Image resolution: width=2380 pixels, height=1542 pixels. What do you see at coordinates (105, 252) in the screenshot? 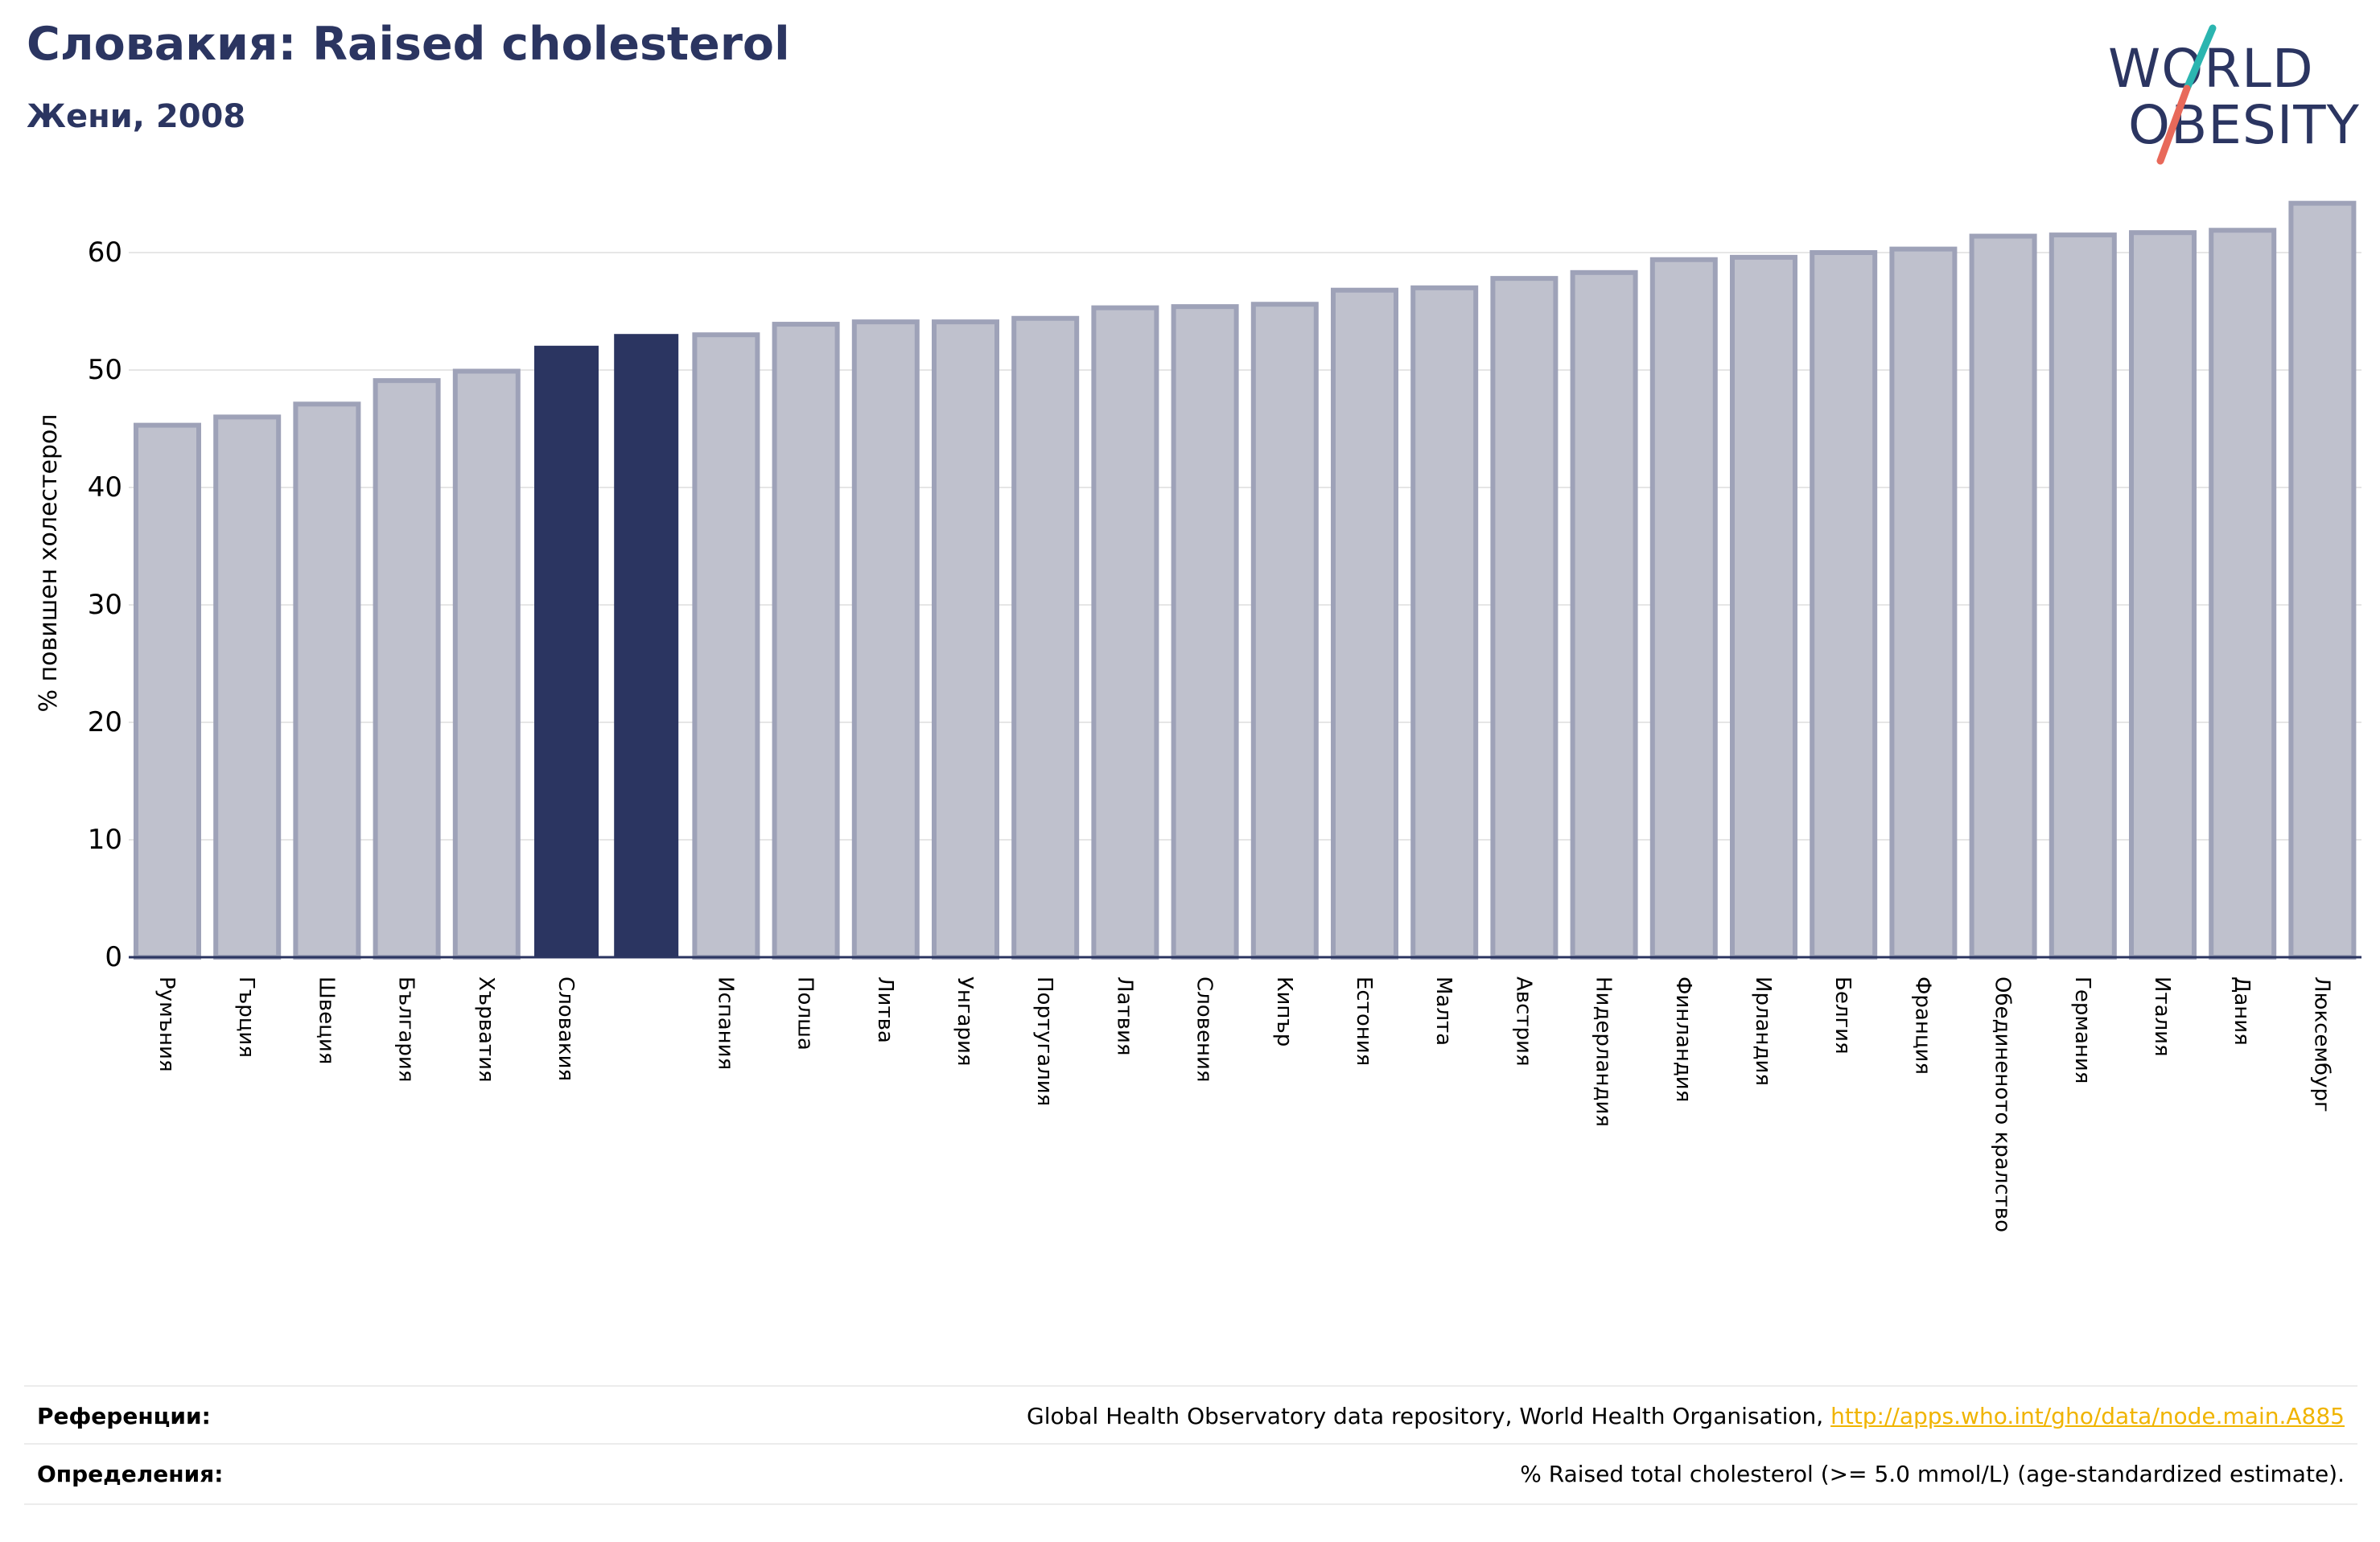
I see `y-tick-label: 60` at bounding box center [105, 252].